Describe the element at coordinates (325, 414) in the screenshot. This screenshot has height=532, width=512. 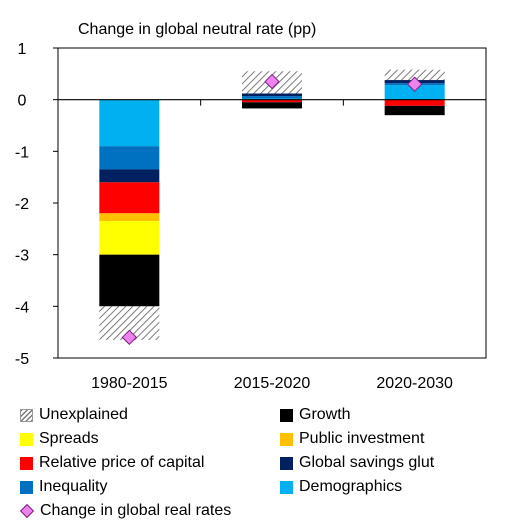
I see `legend-label: Growth` at that location.